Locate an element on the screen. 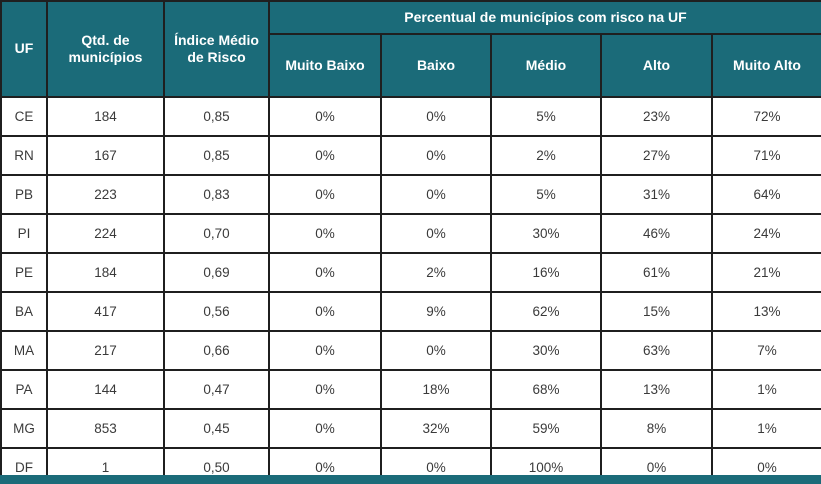  col-header-baixo: Baixo is located at coordinates (436, 65).